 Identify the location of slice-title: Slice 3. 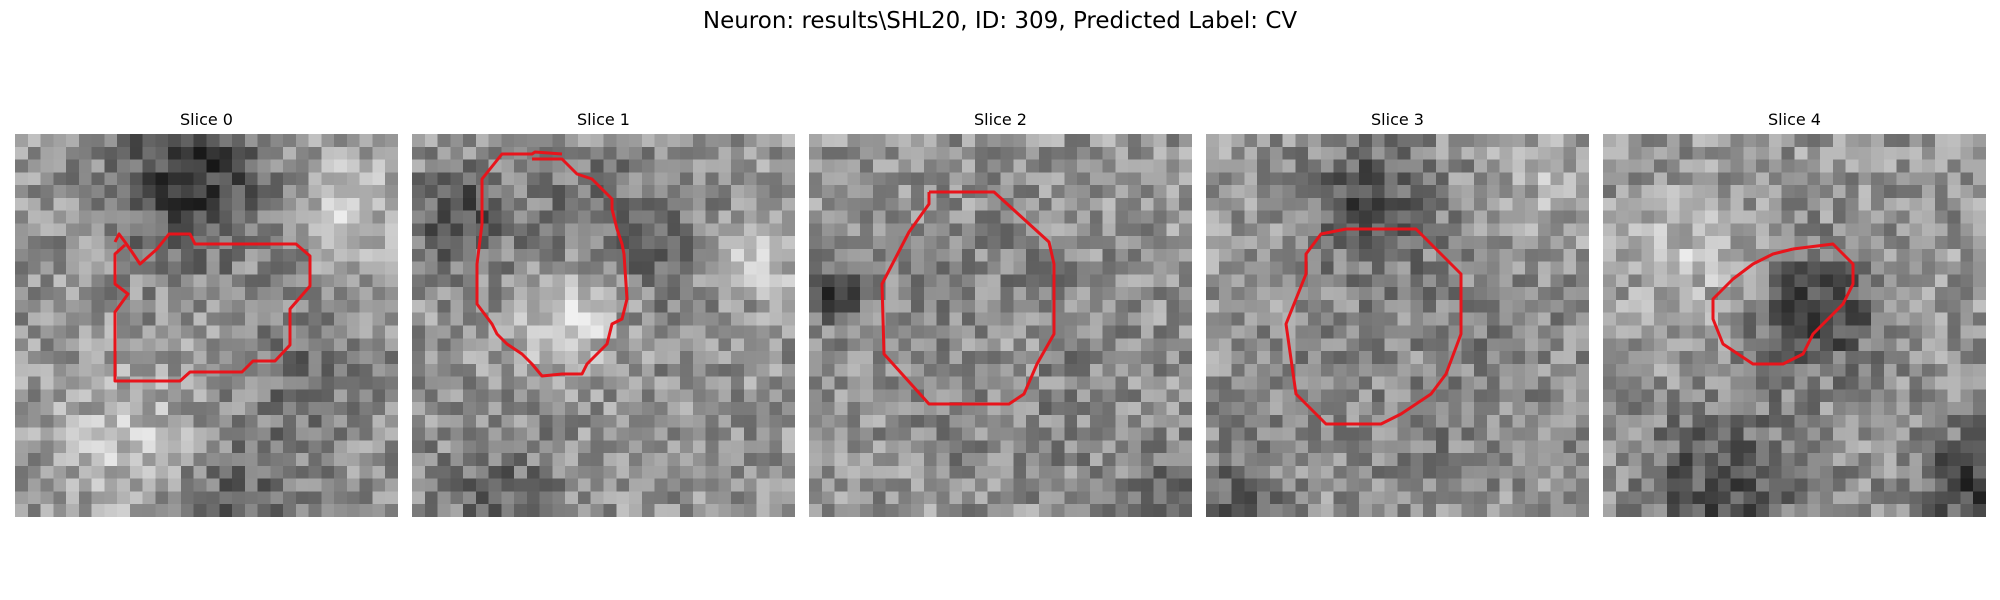
(1397, 119).